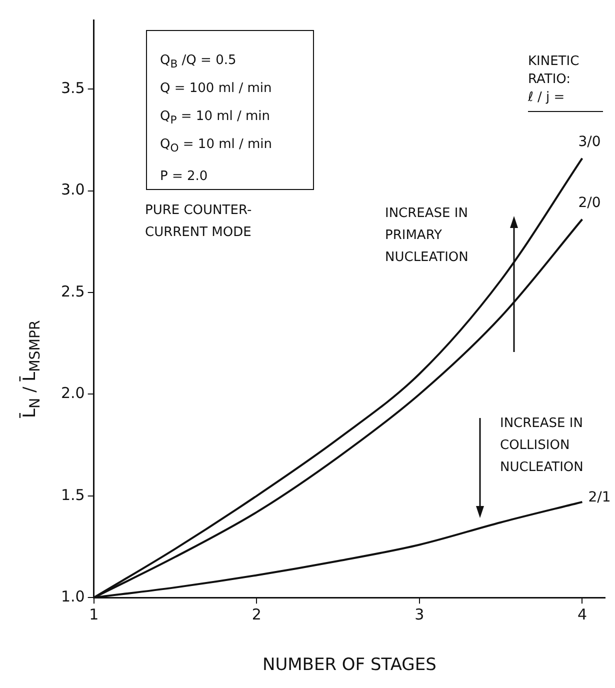 Image resolution: width=615 pixels, height=688 pixels. I want to click on y-tick-label: 1.0, so click(72, 596).